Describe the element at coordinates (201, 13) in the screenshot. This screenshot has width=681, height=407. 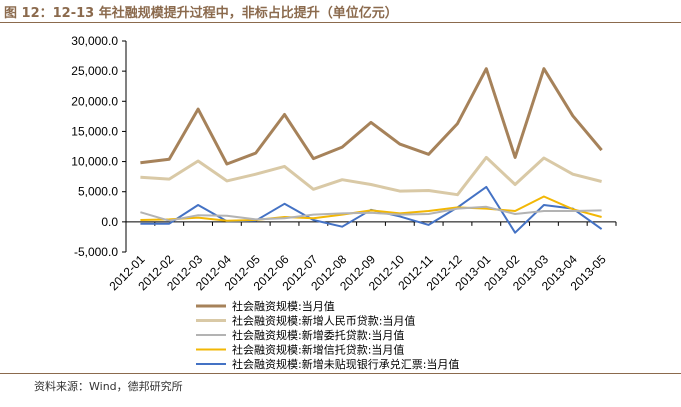
I see `chart-title: 图 12：12-13 年社融规模提升过程中，非标占比提升（单位亿元）` at that location.